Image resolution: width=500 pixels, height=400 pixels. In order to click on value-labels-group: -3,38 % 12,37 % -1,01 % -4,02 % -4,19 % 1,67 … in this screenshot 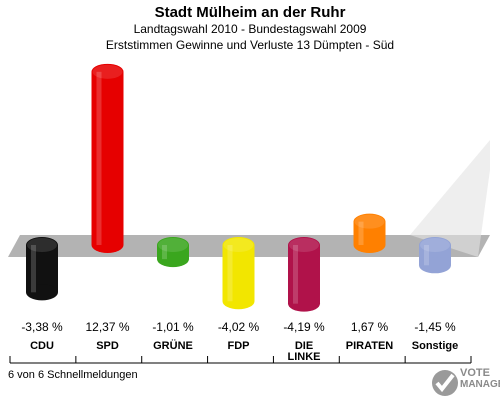, I will do `click(238, 327)`.